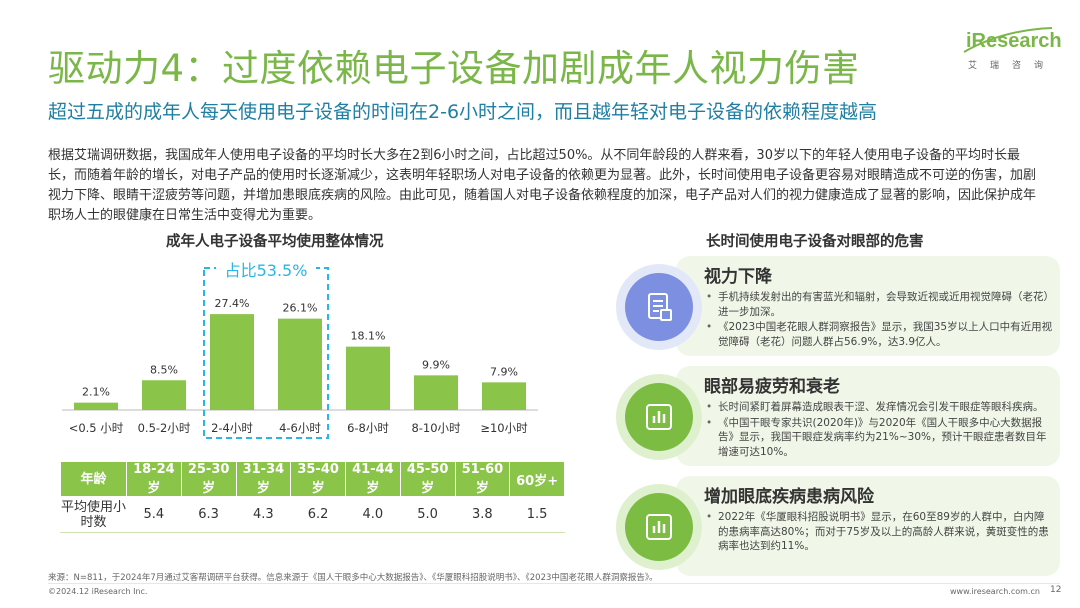 The width and height of the screenshot is (1080, 608). I want to click on hours-cell: 5.4, so click(154, 514).